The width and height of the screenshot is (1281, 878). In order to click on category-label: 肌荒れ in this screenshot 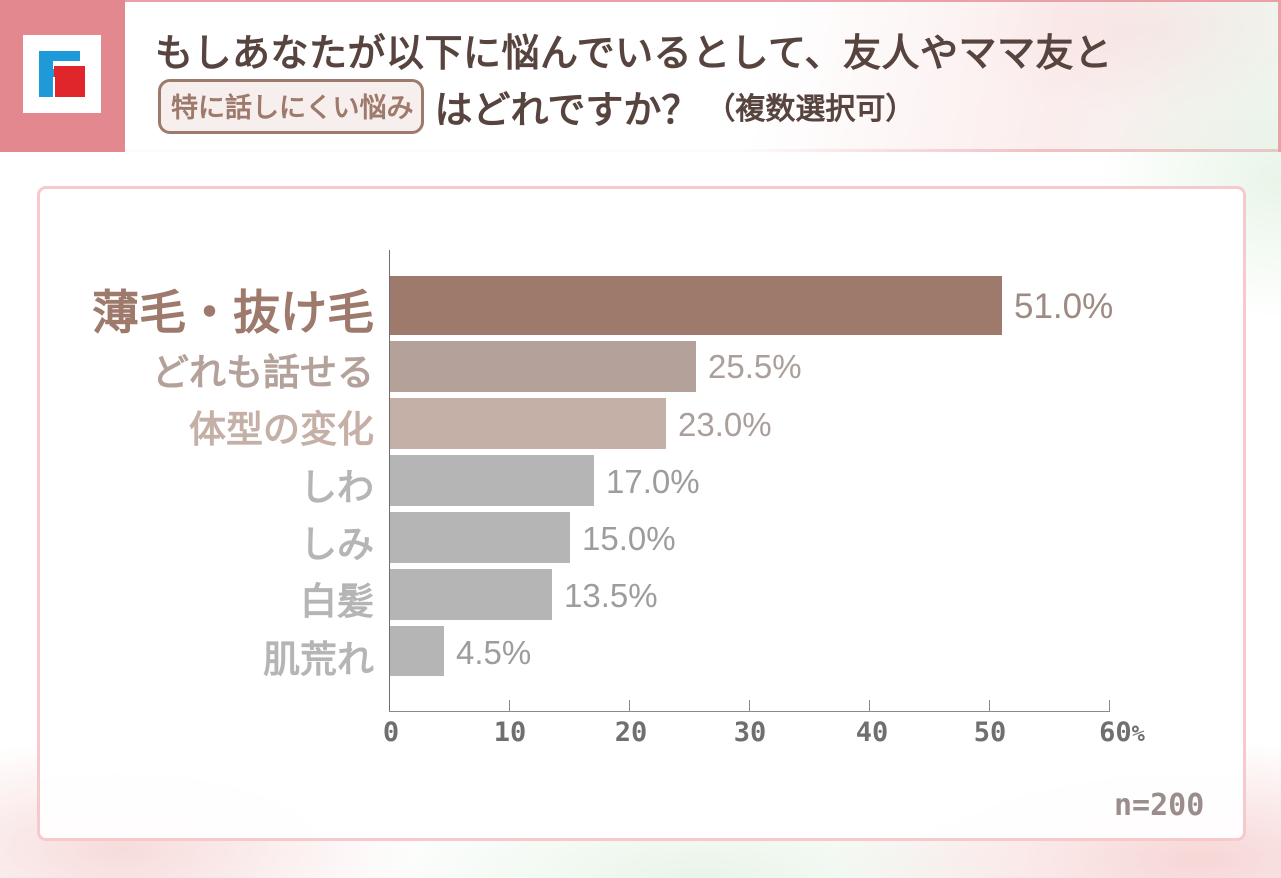, I will do `click(318, 659)`.